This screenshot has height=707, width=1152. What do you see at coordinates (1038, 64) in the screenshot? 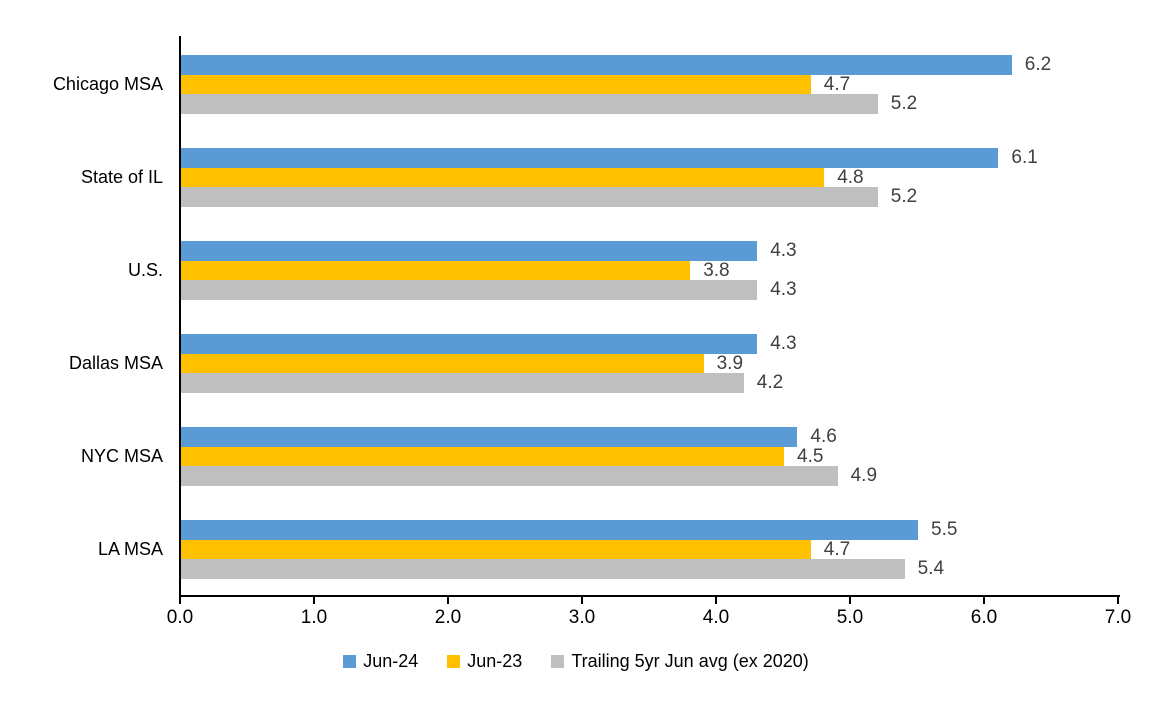
I see `bar-value-label-jun-24-chicago-msa: 6.2` at bounding box center [1038, 64].